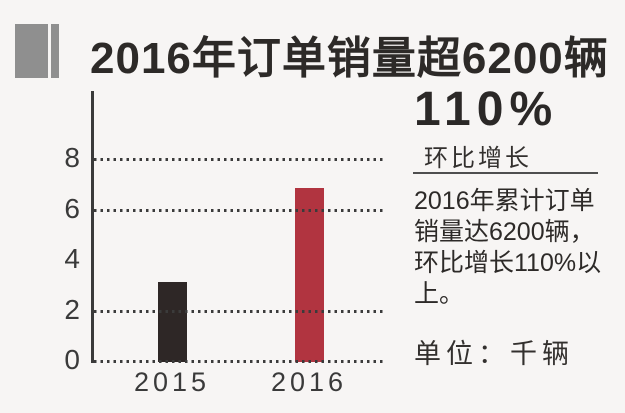 The image size is (625, 413). What do you see at coordinates (31, 51) in the screenshot?
I see `title-marker-icon` at bounding box center [31, 51].